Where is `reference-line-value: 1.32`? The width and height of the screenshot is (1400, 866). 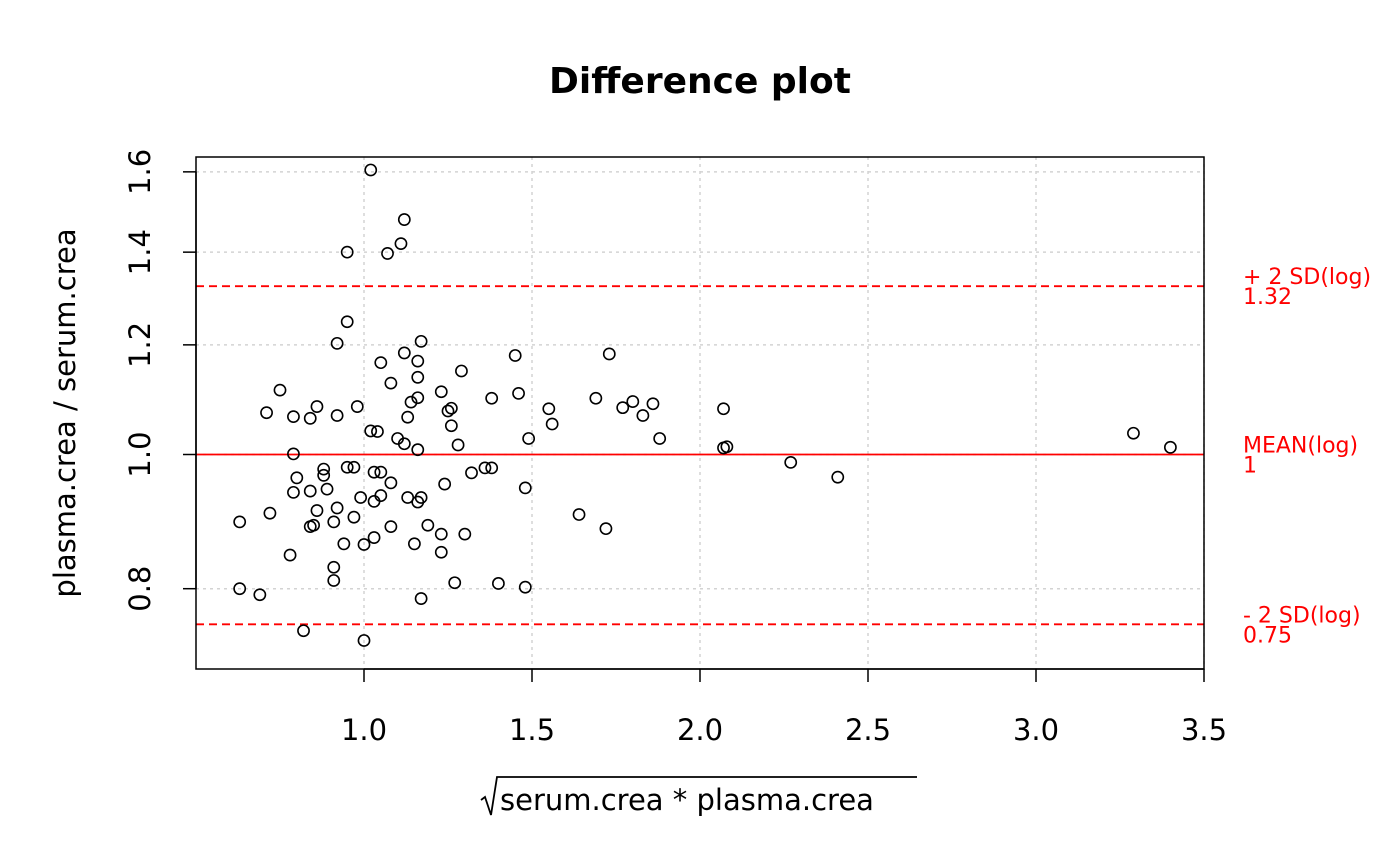
reference-line-value: 1.32 is located at coordinates (1267, 297).